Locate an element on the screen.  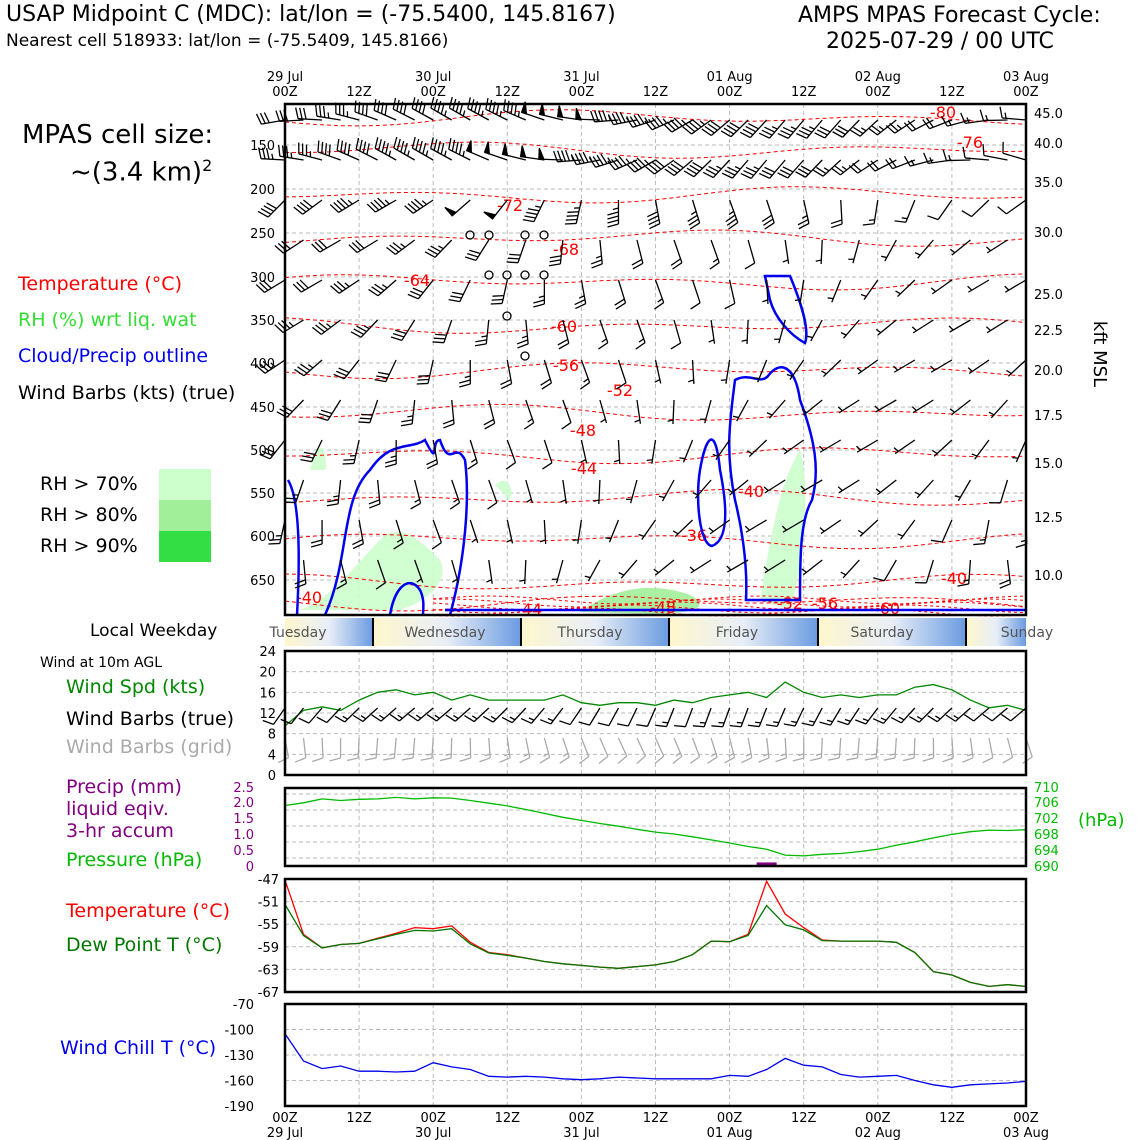
wind-barb-true is located at coordinates (402, 714).